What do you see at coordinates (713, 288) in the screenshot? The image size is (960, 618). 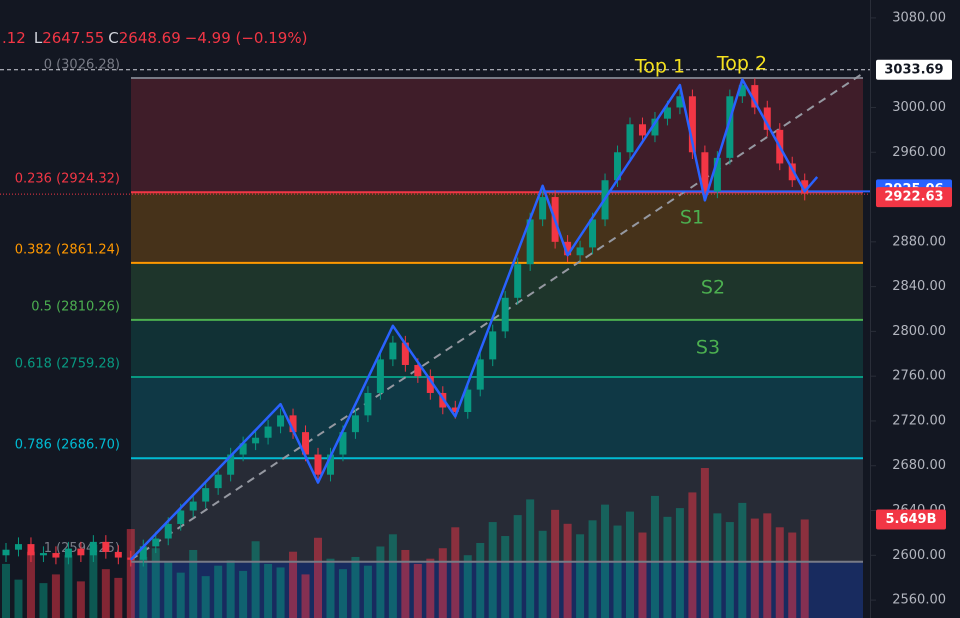 I see `annotation: S2` at bounding box center [713, 288].